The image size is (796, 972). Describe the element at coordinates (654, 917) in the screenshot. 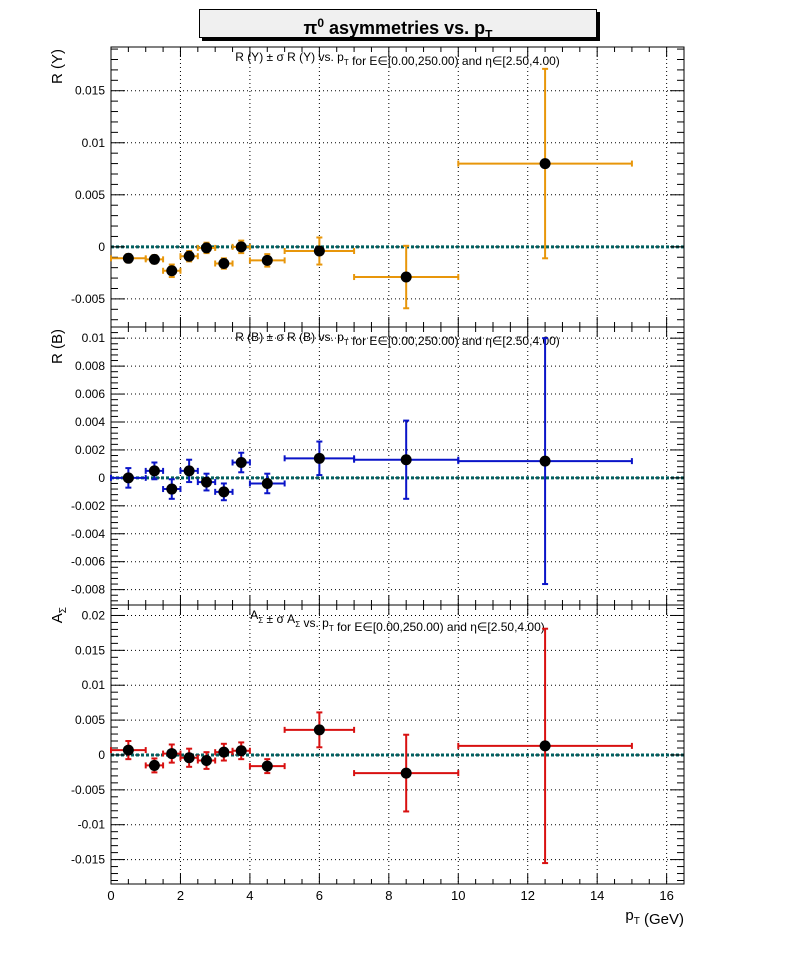

I see `x-axis-label: pT (GeV)` at that location.